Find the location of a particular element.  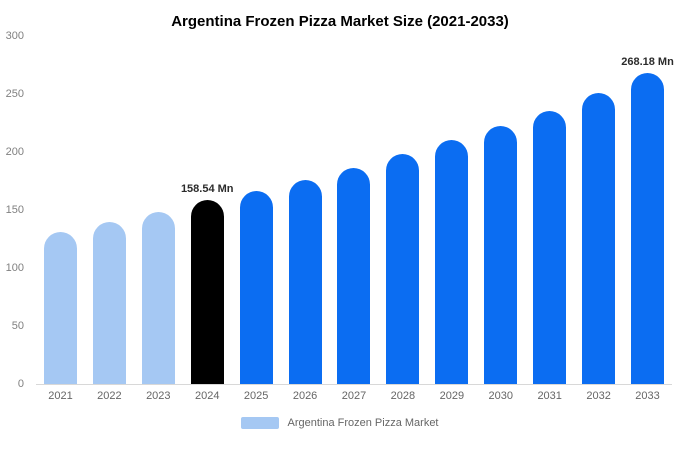

y-axis-tick-label: 50 is located at coordinates (17, 326).